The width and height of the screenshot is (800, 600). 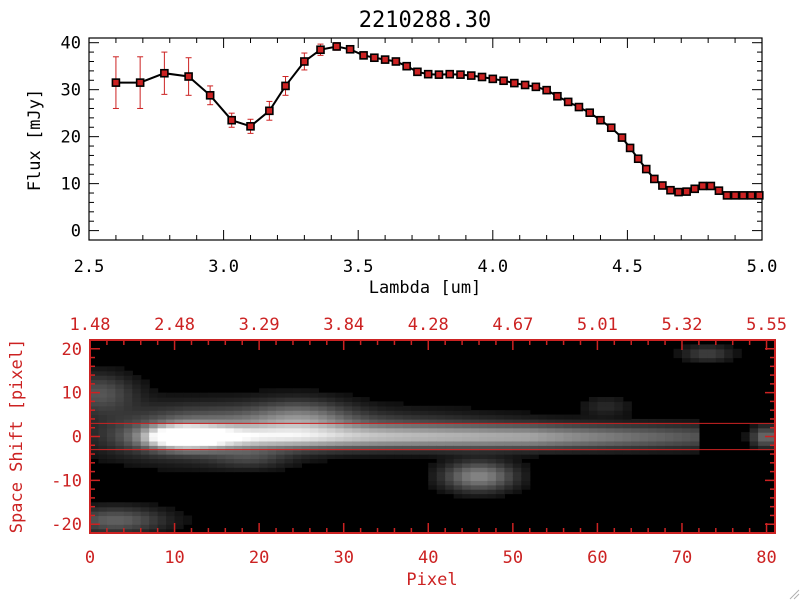 What do you see at coordinates (72, 350) in the screenshot?
I see `image-y-tick-label: 20` at bounding box center [72, 350].